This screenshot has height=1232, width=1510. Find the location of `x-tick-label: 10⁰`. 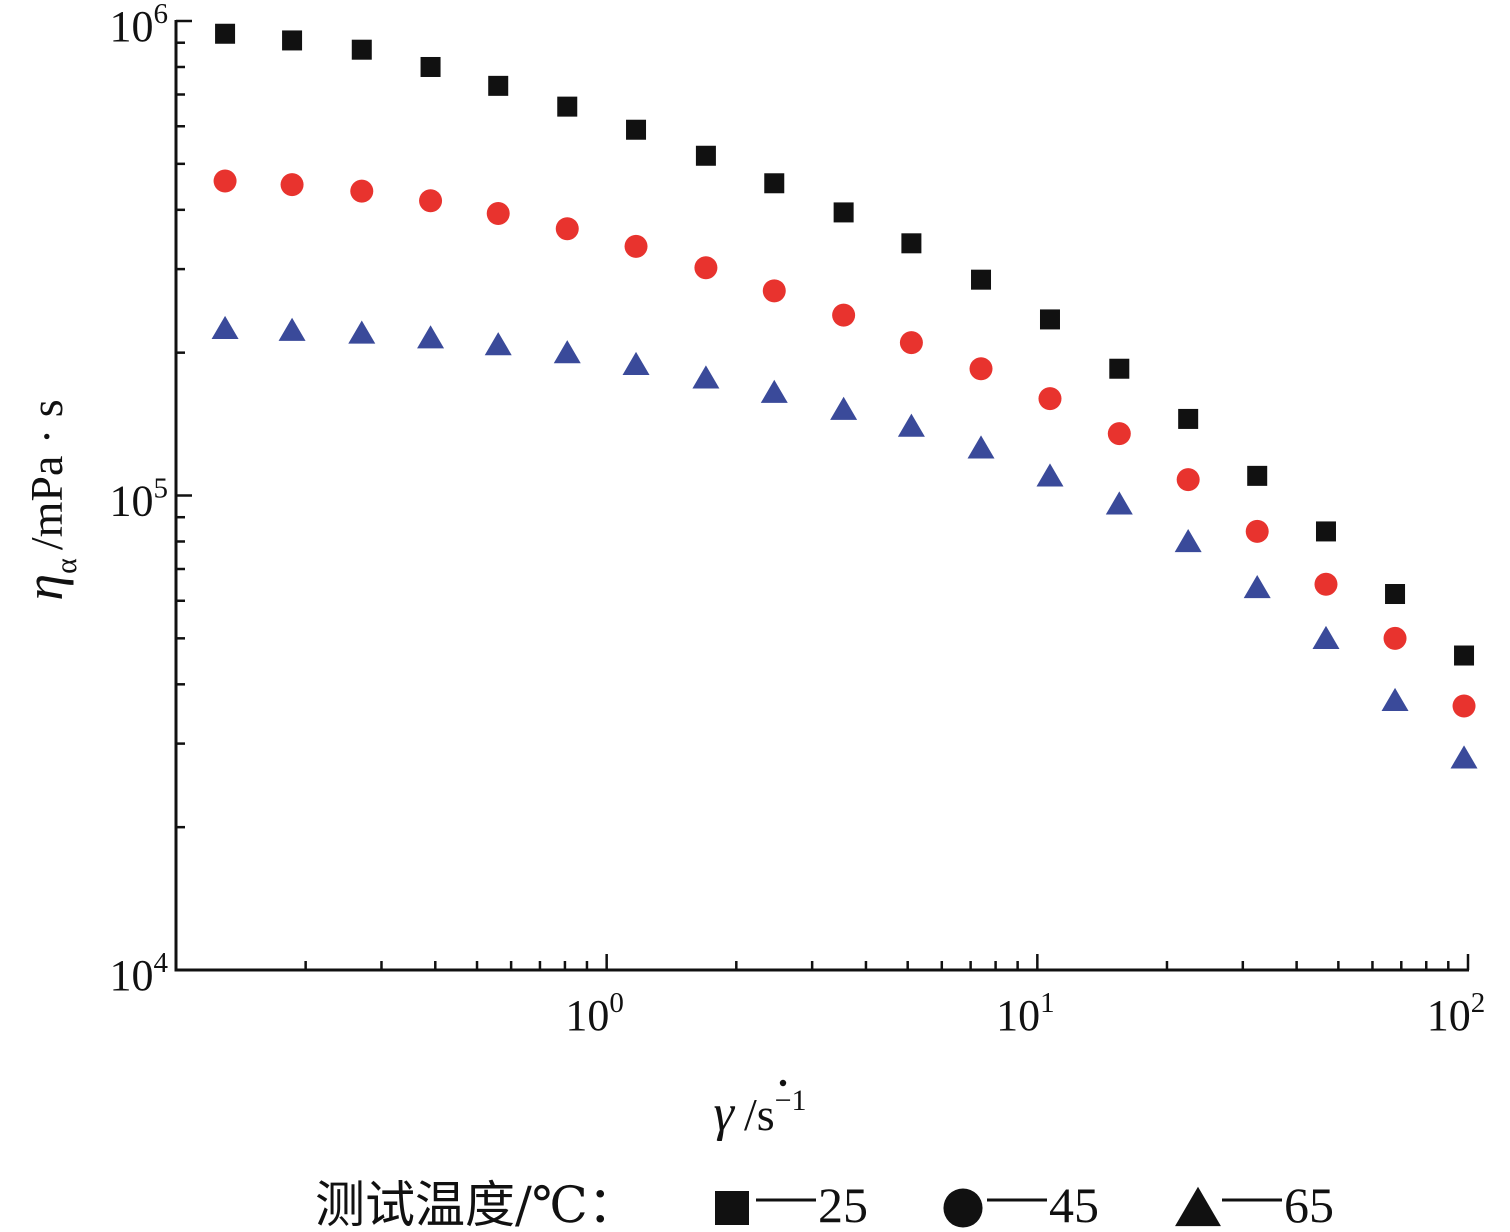

x-tick-label: 10⁰ is located at coordinates (594, 1013).